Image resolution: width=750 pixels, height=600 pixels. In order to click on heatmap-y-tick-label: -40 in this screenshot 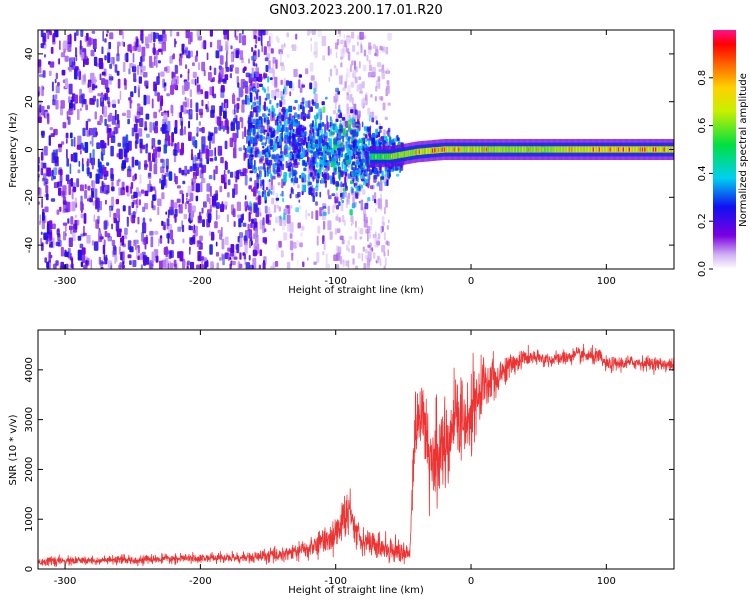, I will do `click(29, 245)`.